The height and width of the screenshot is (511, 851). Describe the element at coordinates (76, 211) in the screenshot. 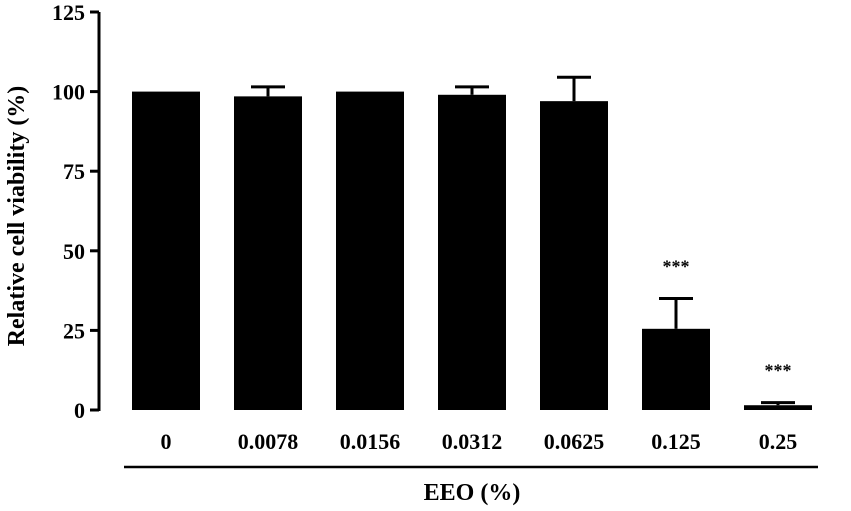

I see `y-axis: 0 25 50 75 100 125` at that location.